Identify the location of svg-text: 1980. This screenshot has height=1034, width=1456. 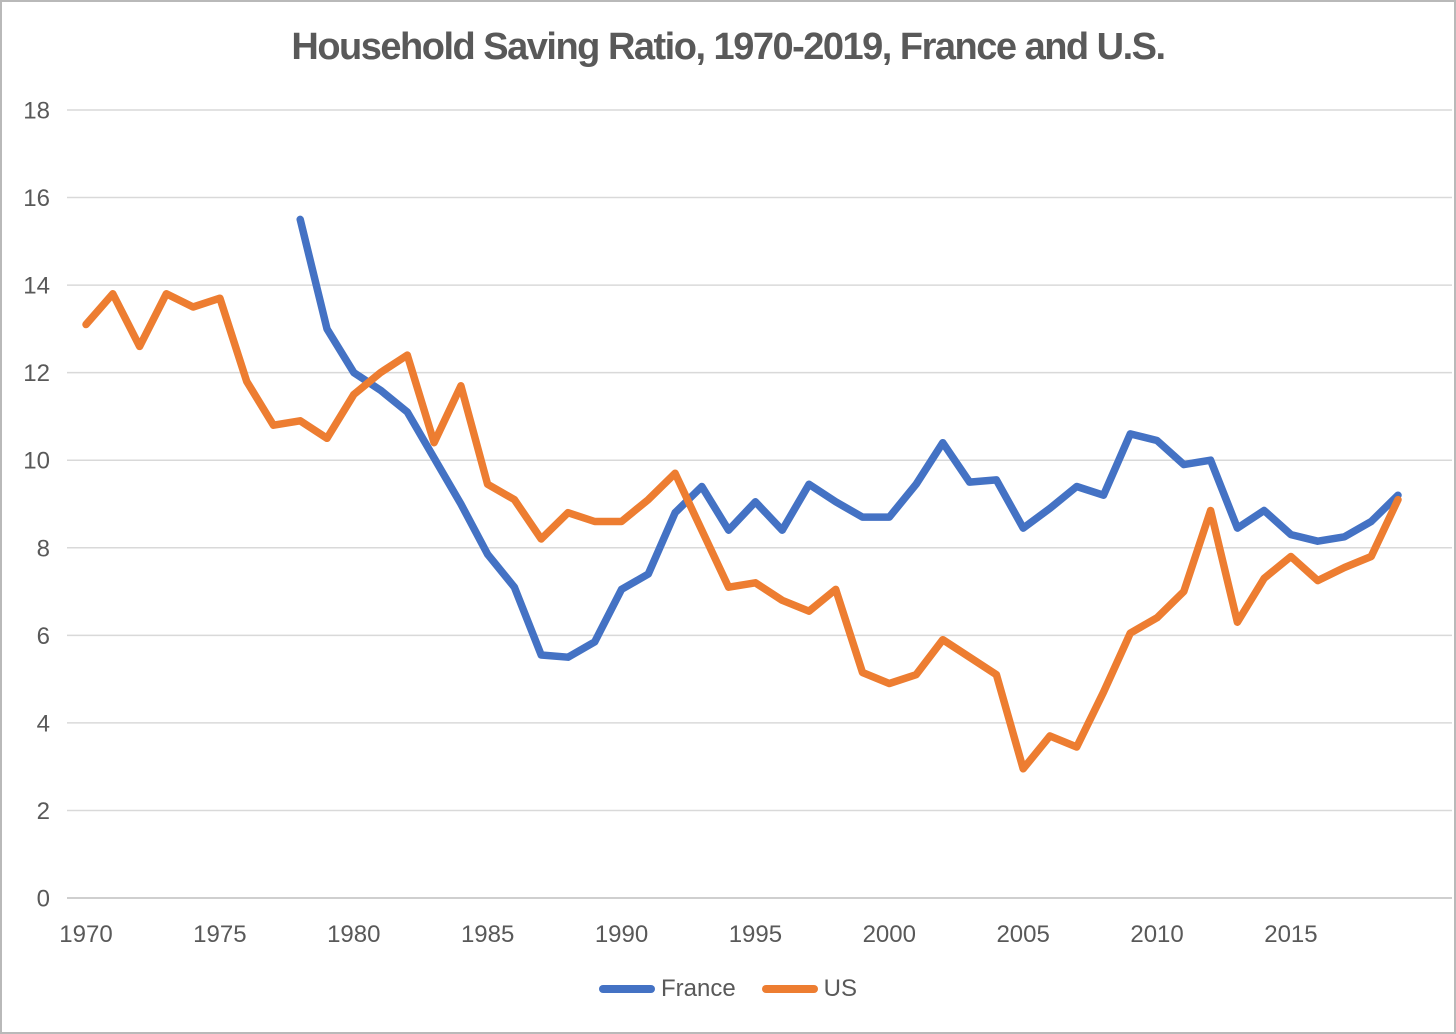
(353, 934).